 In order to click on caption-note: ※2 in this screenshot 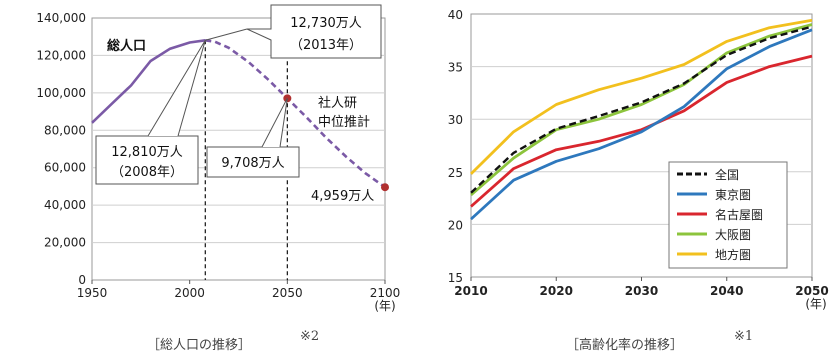, I will do `click(309, 336)`.